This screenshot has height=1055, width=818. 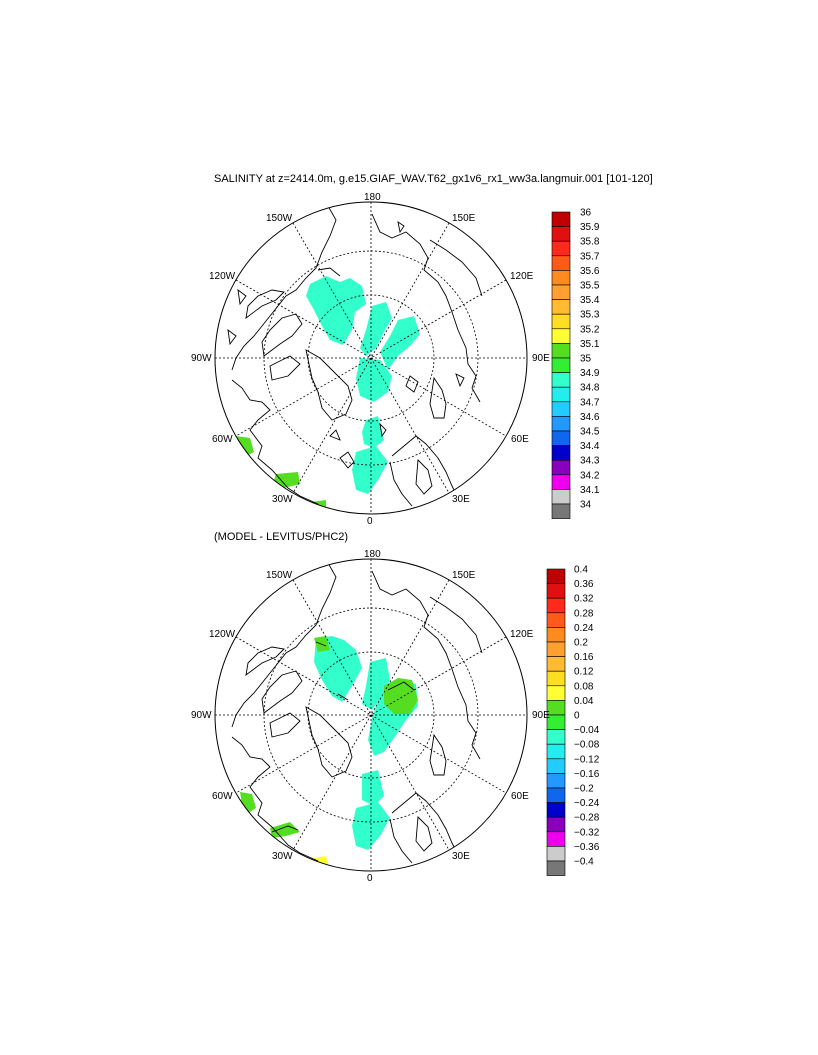 I want to click on bottom-colorbar-tick-label: 0.12, so click(x=584, y=672).